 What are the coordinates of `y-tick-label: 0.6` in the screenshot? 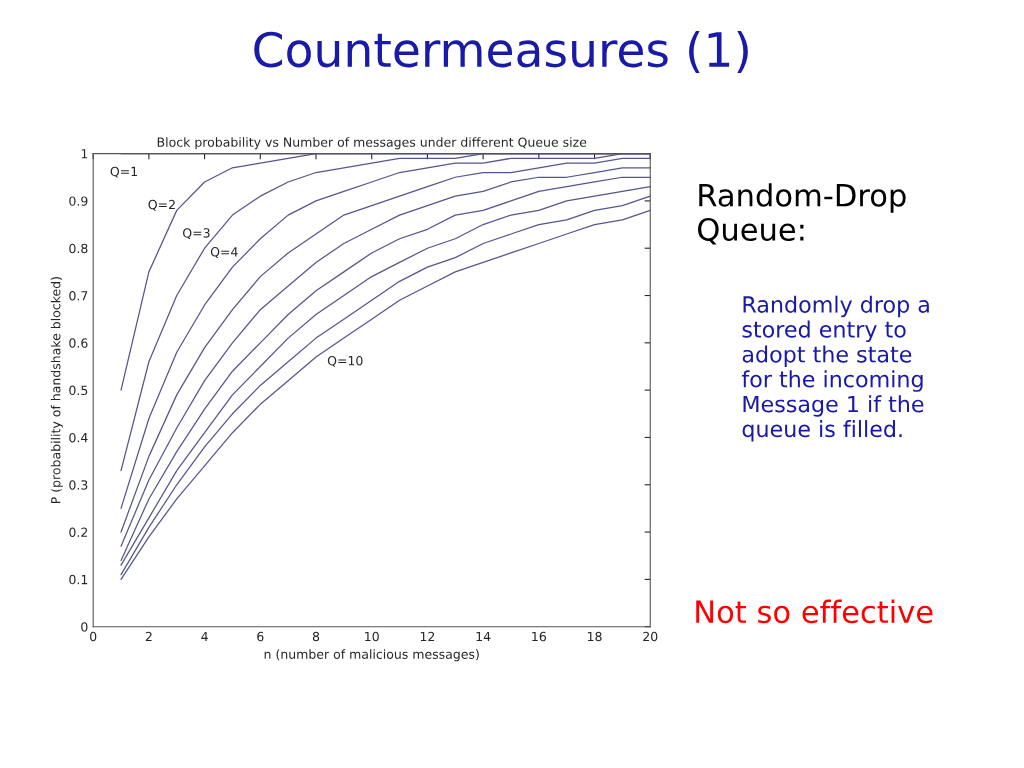 It's located at (78, 343).